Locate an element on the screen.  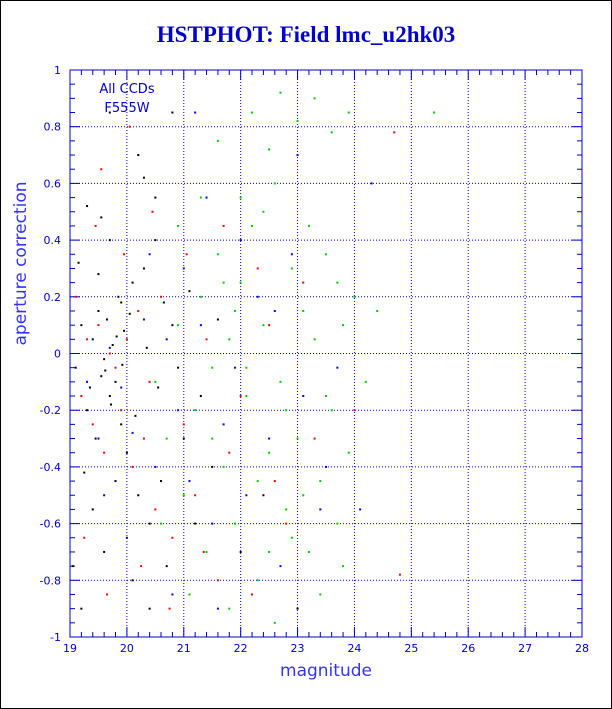
y-tick-label: -0.8 is located at coordinates (50, 580).